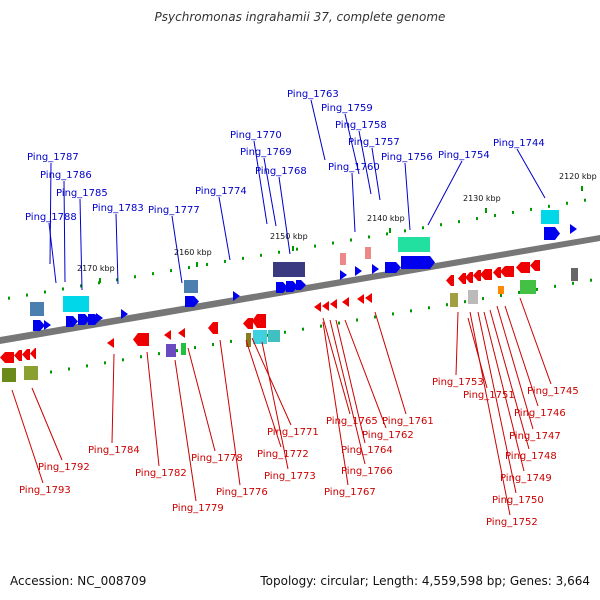 This screenshot has height=600, width=600. Describe the element at coordinates (458, 382) in the screenshot. I see `reverse-gene-label: Ping_1753` at that location.